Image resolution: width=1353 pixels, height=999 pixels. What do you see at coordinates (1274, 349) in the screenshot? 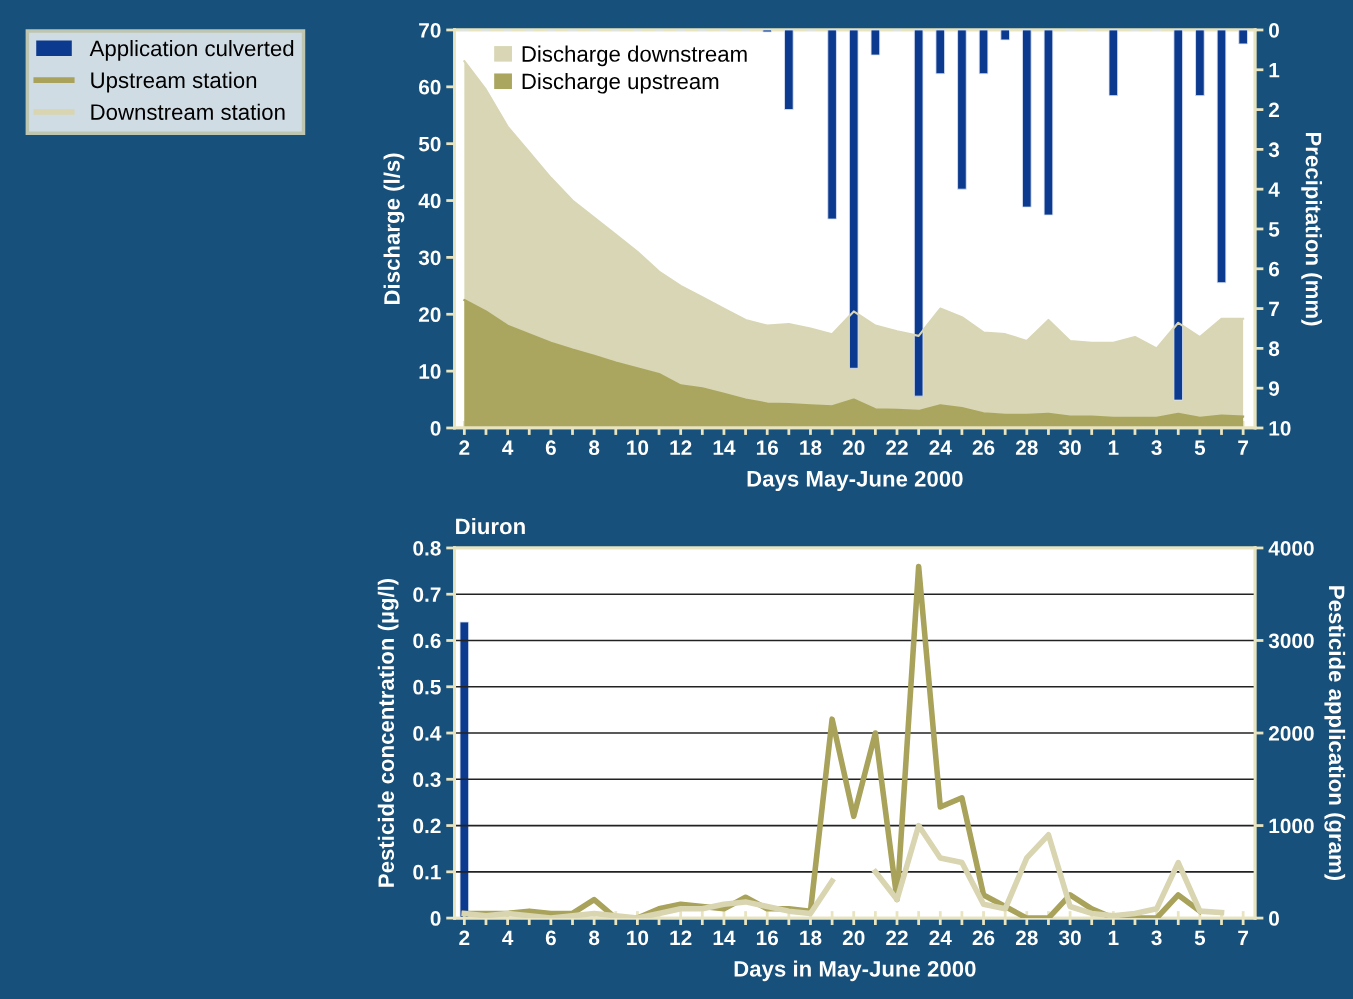
I see `y2-tick-label: 8` at bounding box center [1274, 349].